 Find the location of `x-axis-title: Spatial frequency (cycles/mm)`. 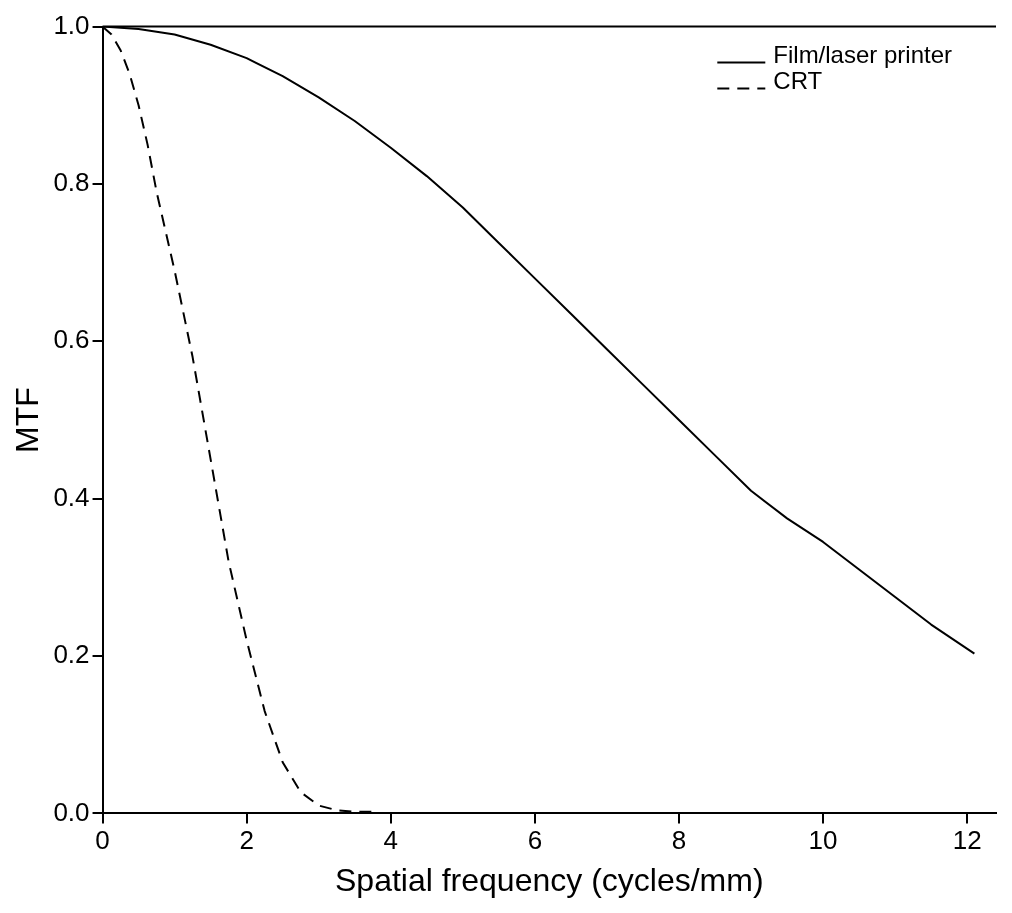

x-axis-title: Spatial frequency (cycles/mm) is located at coordinates (549, 879).